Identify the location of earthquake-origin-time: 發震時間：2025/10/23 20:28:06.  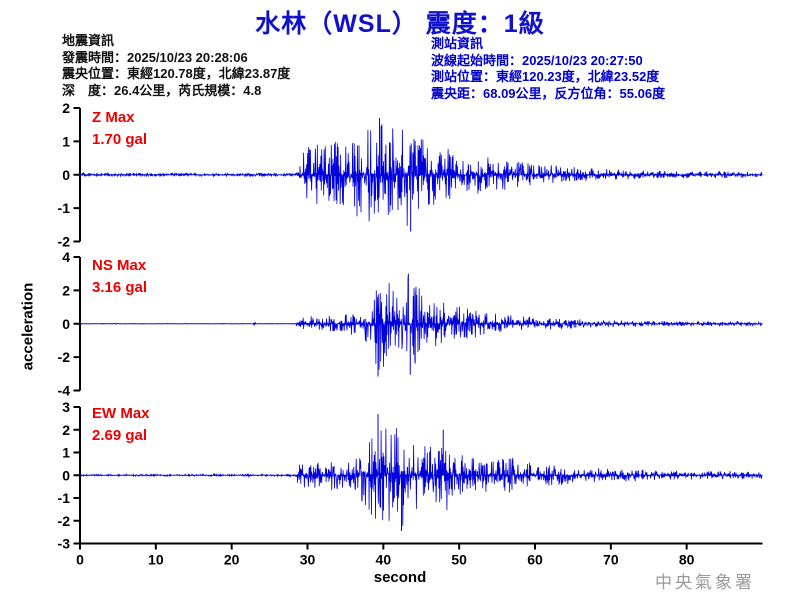
(155, 57).